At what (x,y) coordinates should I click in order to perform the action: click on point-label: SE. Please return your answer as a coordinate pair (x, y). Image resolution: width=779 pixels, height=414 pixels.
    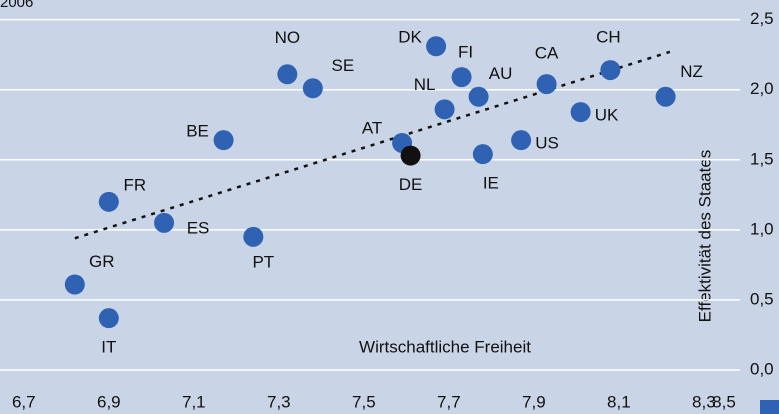
    Looking at the image, I should click on (342, 65).